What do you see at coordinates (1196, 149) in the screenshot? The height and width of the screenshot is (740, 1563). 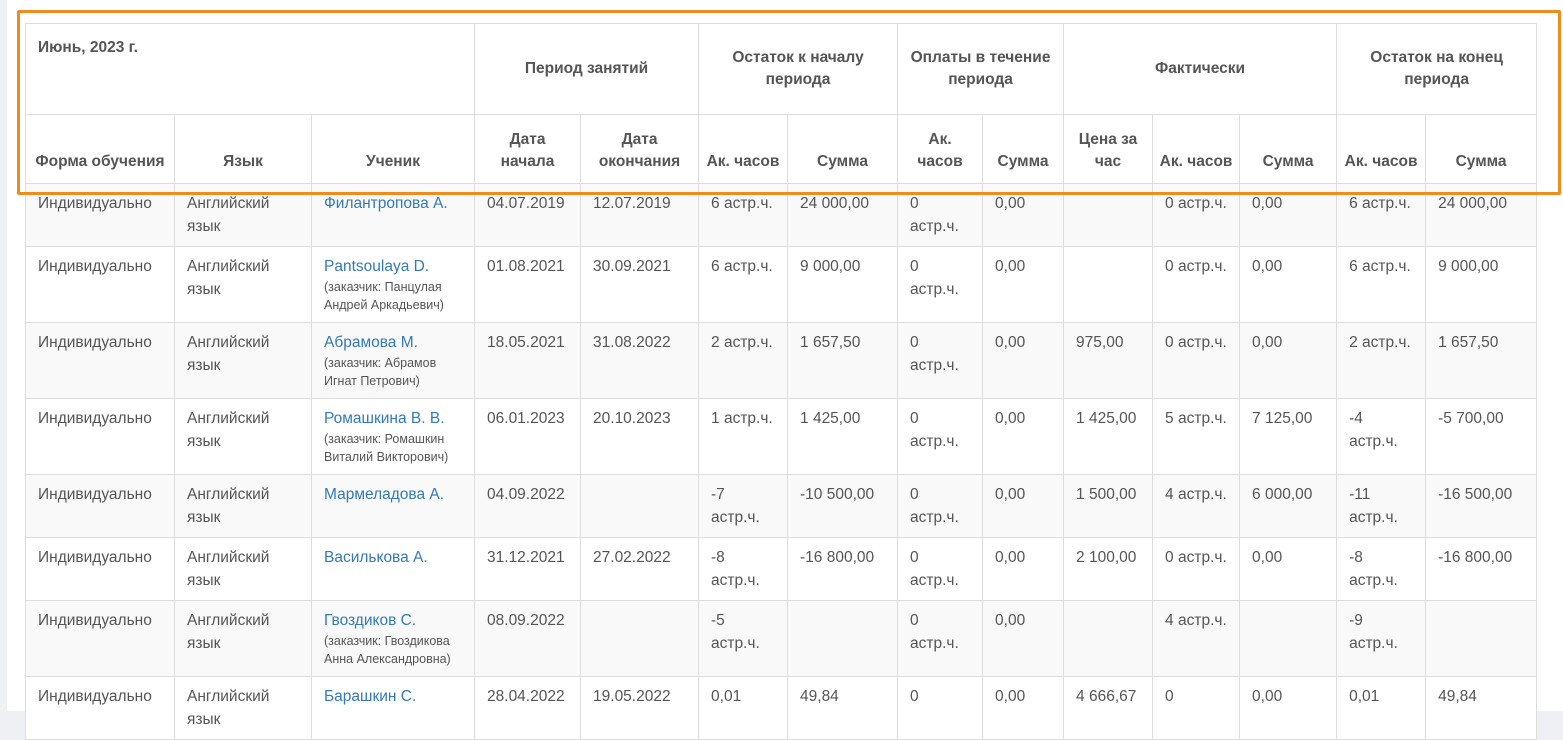 I see `column-header-act-hours: Ак. часов` at bounding box center [1196, 149].